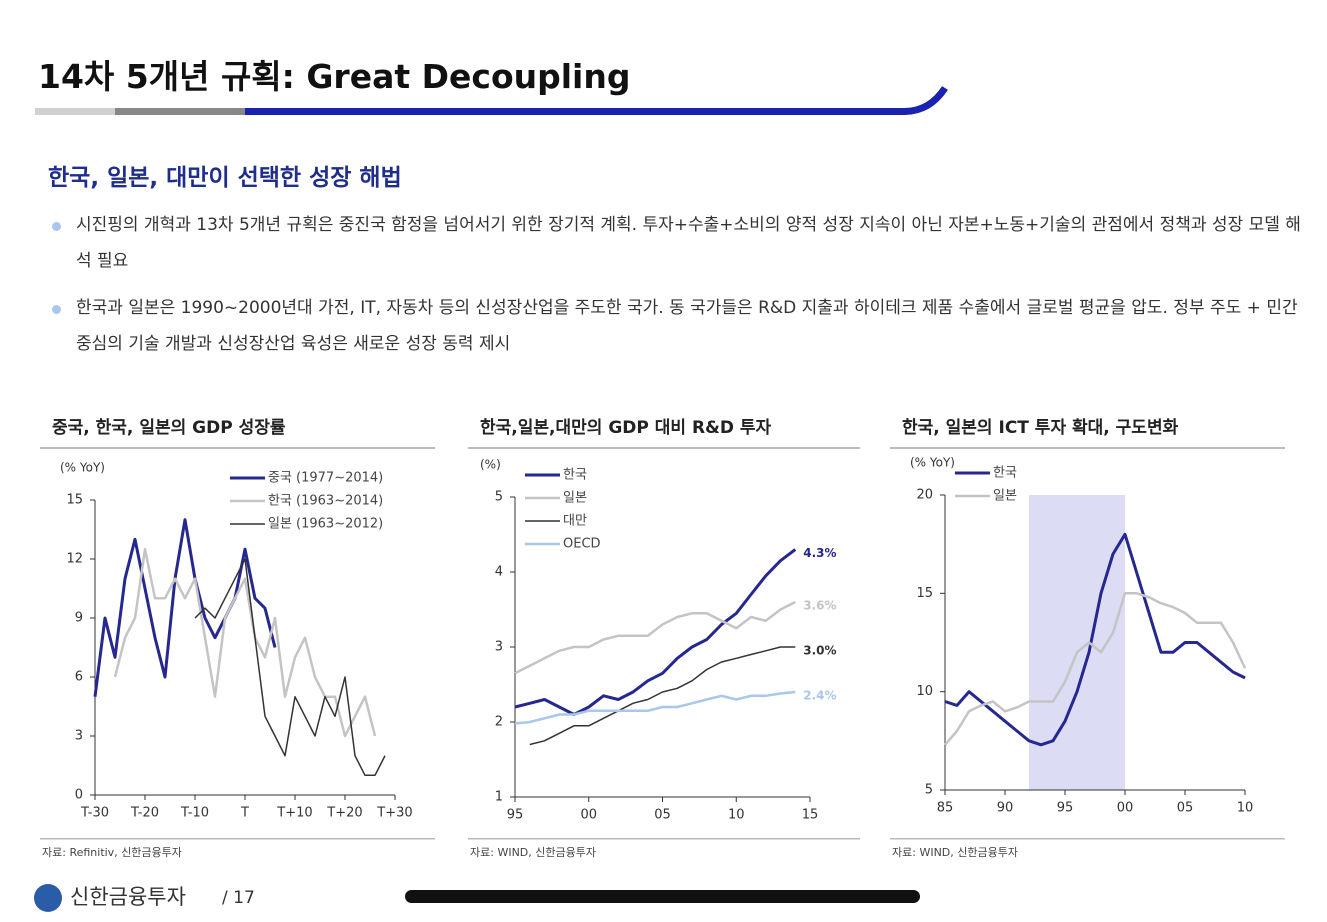 The height and width of the screenshot is (922, 1327). I want to click on legend-label: 일본 (1963~2012), so click(325, 524).